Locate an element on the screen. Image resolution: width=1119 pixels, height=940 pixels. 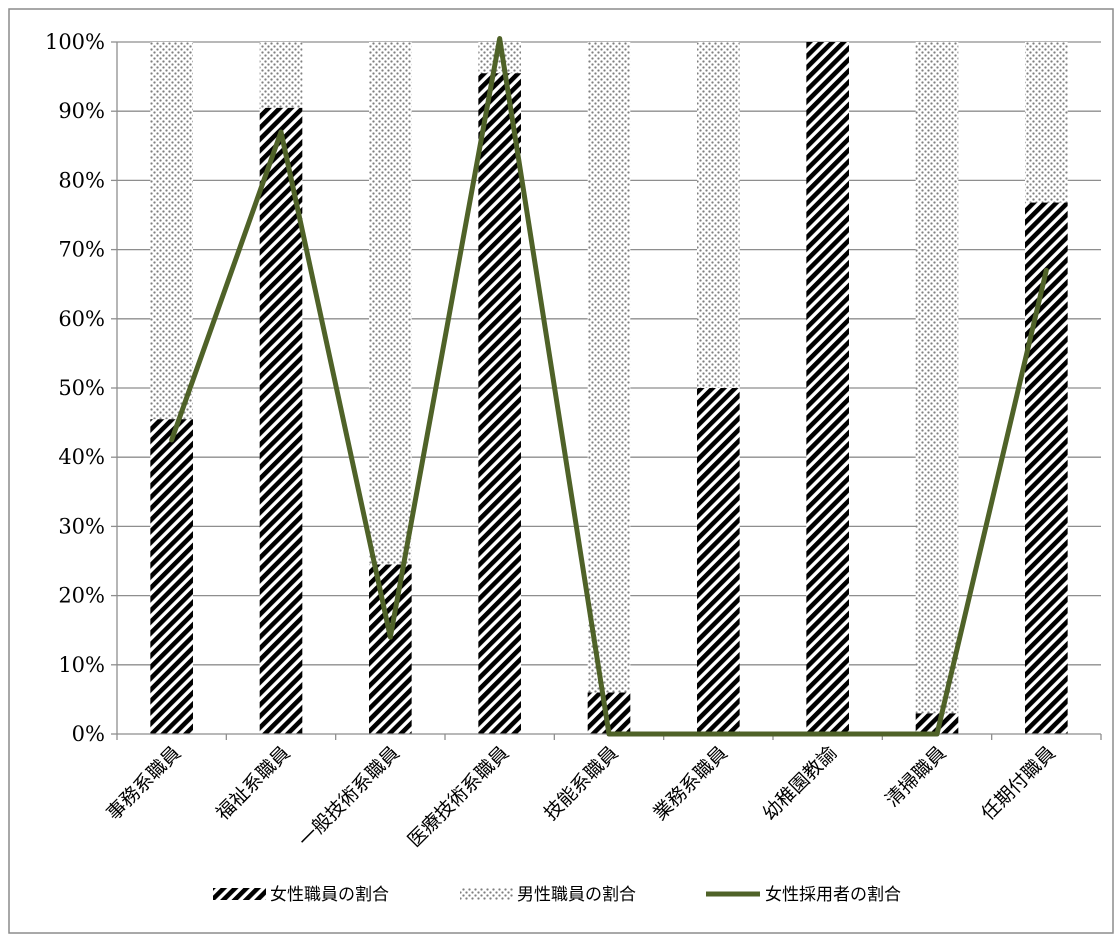
legend-swatch-female-staff is located at coordinates (239, 894).